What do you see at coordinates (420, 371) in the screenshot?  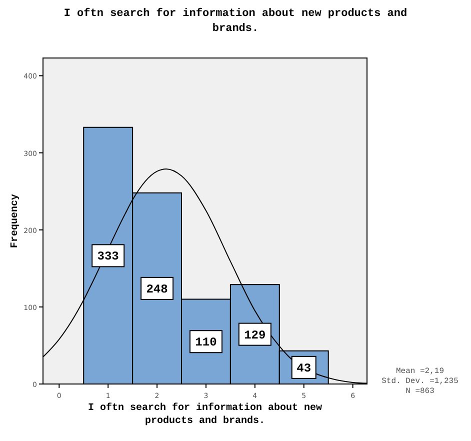 I see `text: Mean =2,19` at bounding box center [420, 371].